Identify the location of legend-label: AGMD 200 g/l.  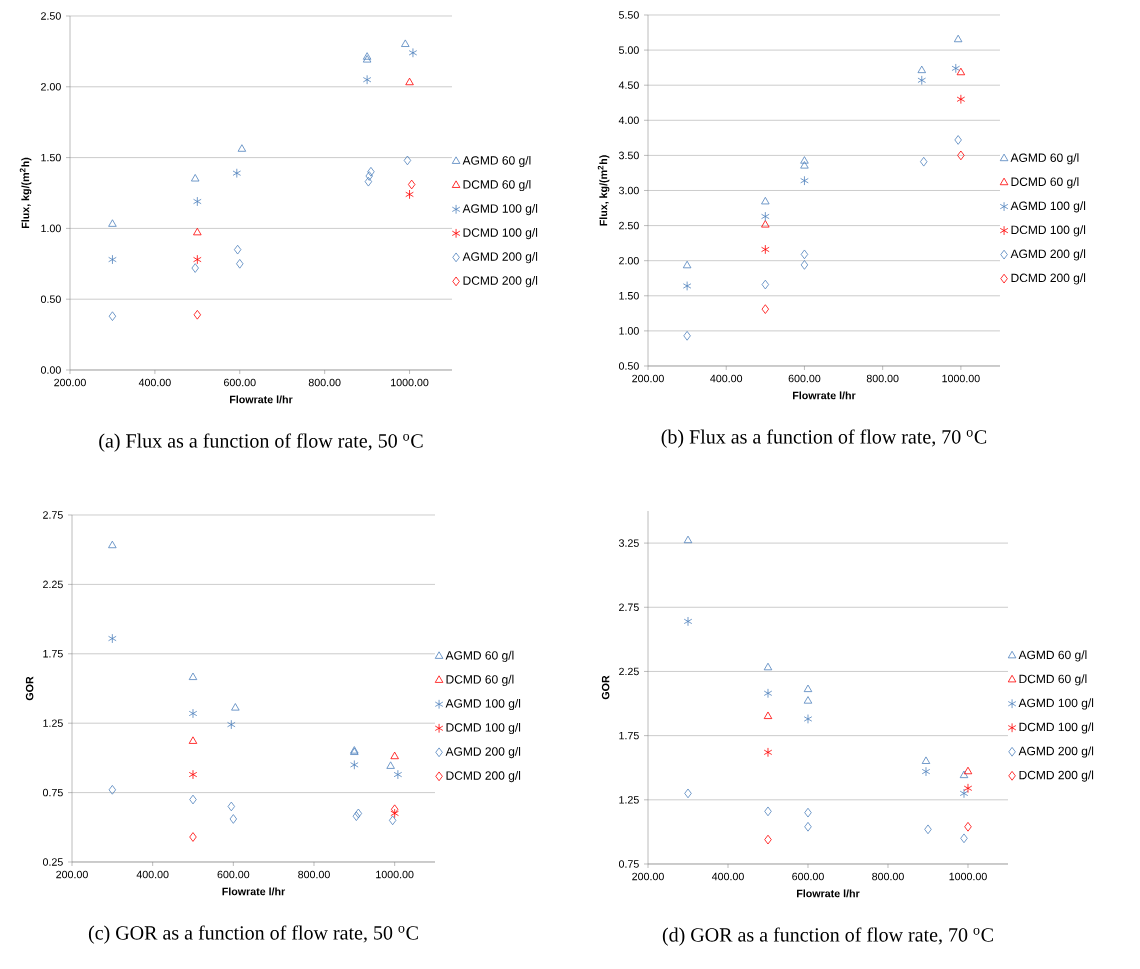
(1048, 255).